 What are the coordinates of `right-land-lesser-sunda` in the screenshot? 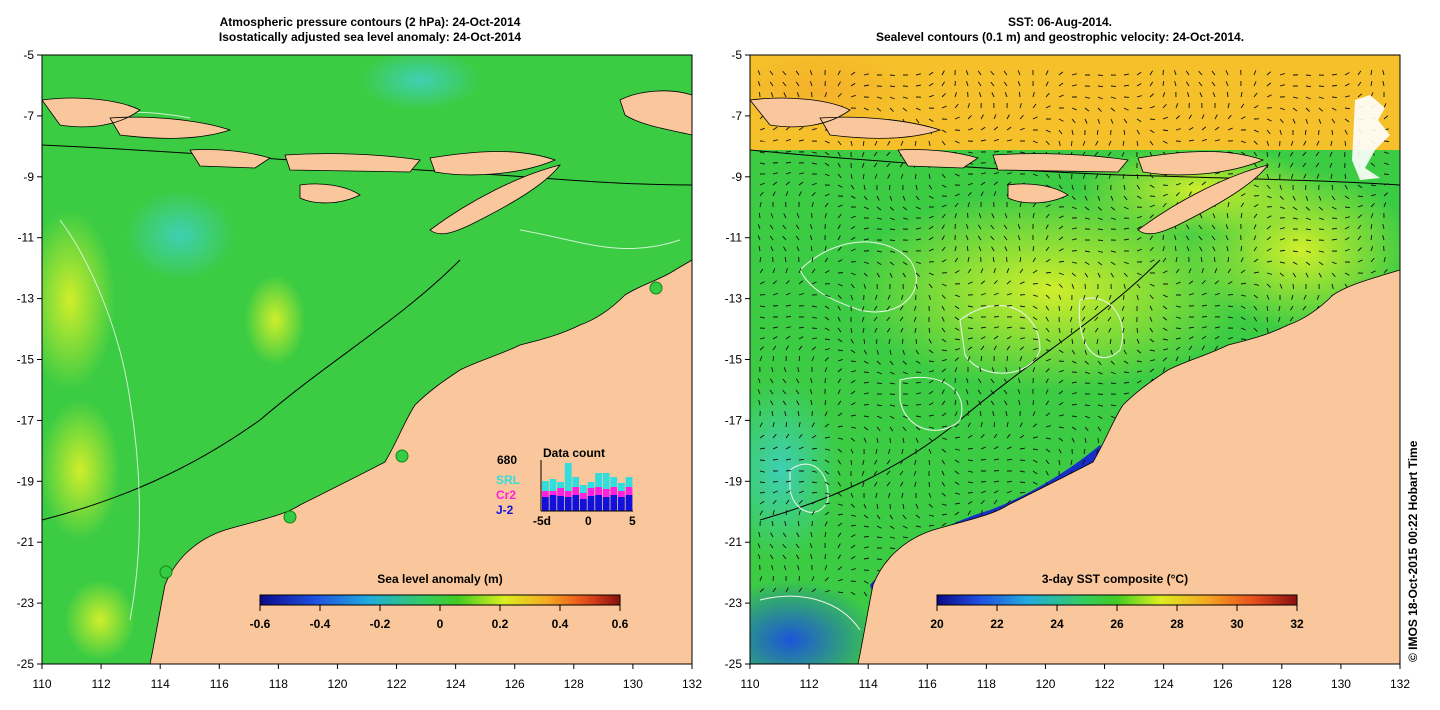 It's located at (1081, 176).